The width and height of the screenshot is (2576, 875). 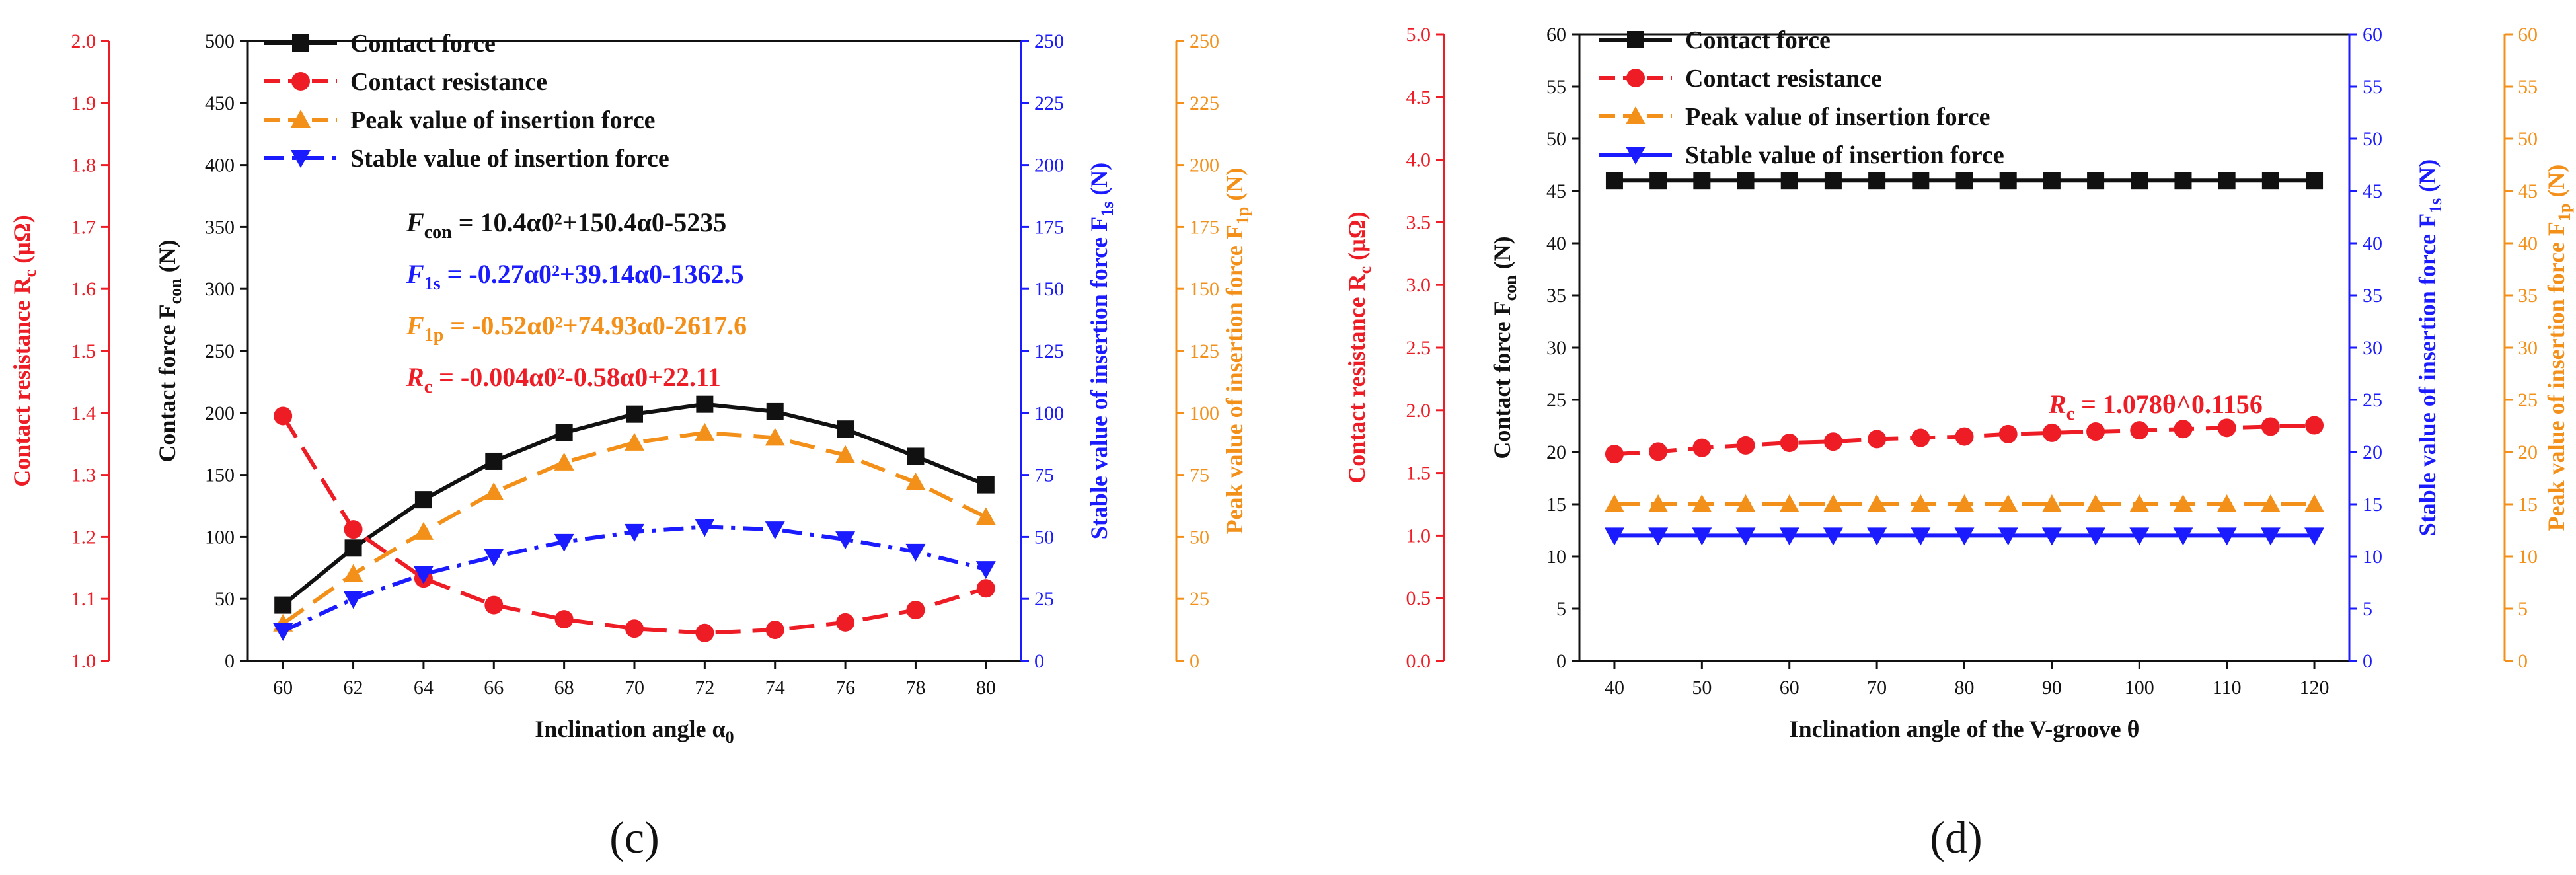 What do you see at coordinates (1357, 238) in the screenshot?
I see `rc-axis-label-tail: (µΩ)` at bounding box center [1357, 238].